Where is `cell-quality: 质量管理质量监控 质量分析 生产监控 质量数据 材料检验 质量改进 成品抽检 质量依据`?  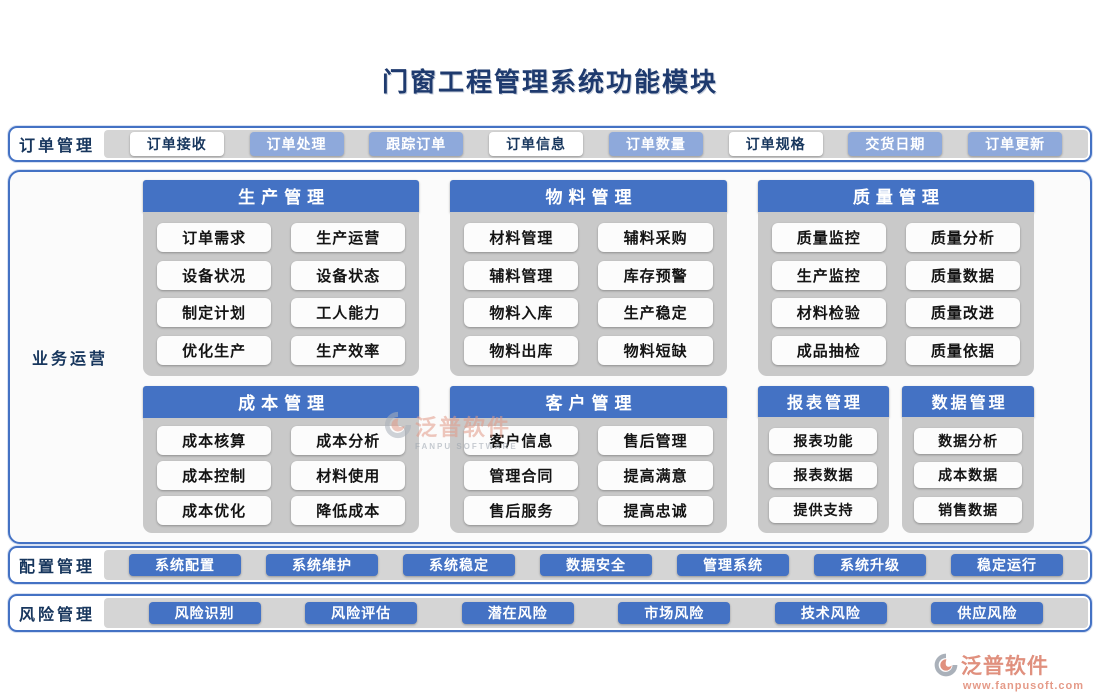
cell-quality: 质量管理质量监控 质量分析 生产监控 质量数据 材料检验 质量改进 成品抽检 质量依据 is located at coordinates (895, 278).